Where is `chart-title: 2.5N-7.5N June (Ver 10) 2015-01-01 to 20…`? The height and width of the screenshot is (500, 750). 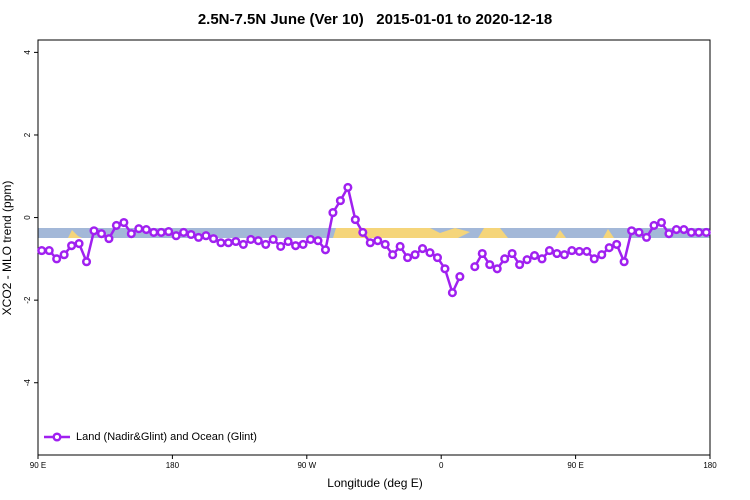
chart-title: 2.5N-7.5N June (Ver 10) 2015-01-01 to 20… is located at coordinates (375, 19).